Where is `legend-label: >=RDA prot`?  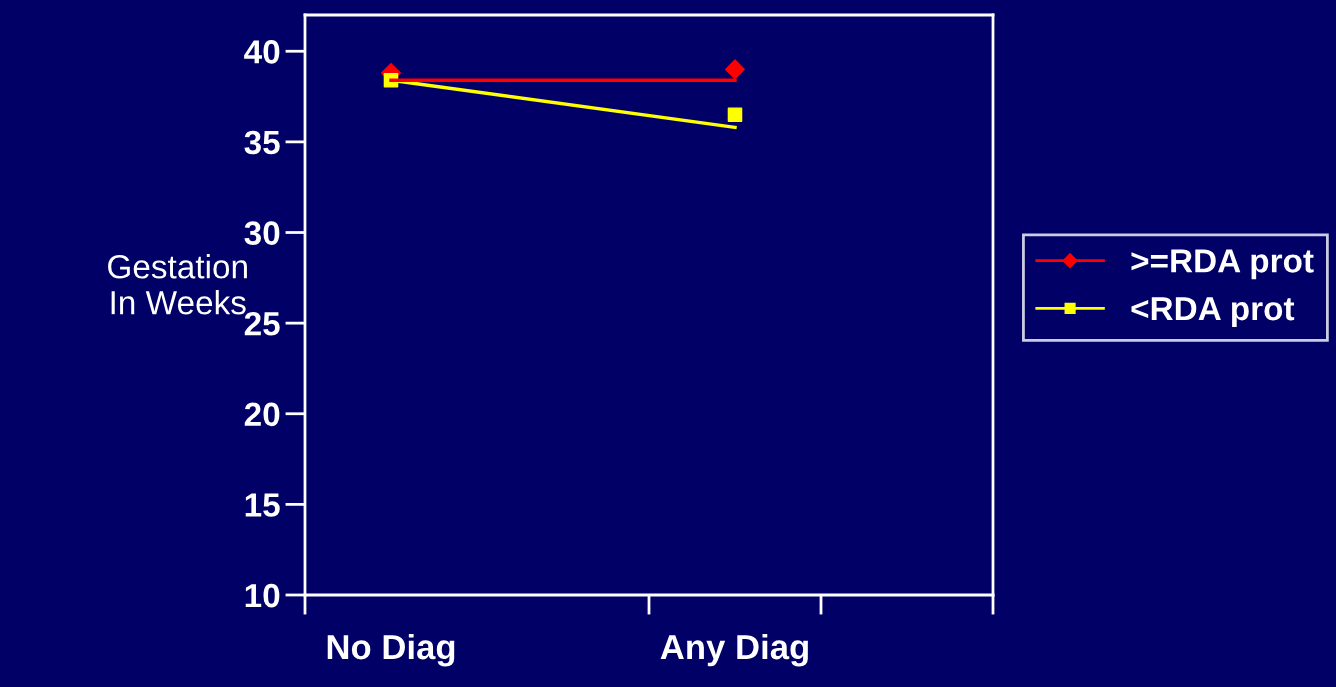 legend-label: >=RDA prot is located at coordinates (1222, 264).